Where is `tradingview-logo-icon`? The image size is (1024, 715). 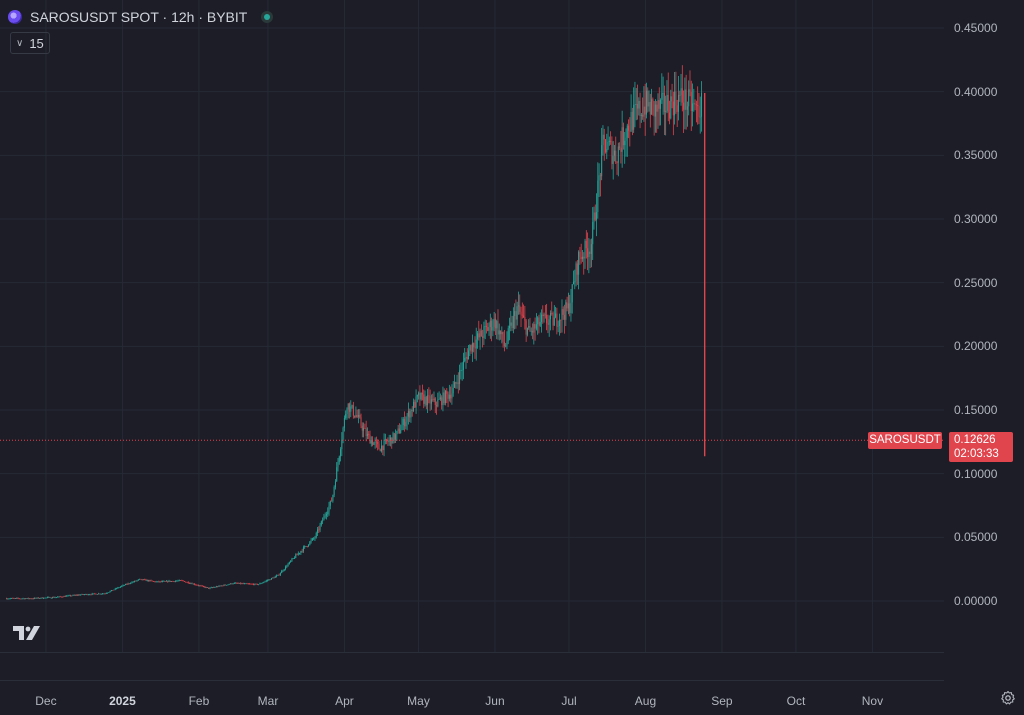
tradingview-logo-icon is located at coordinates (28, 632).